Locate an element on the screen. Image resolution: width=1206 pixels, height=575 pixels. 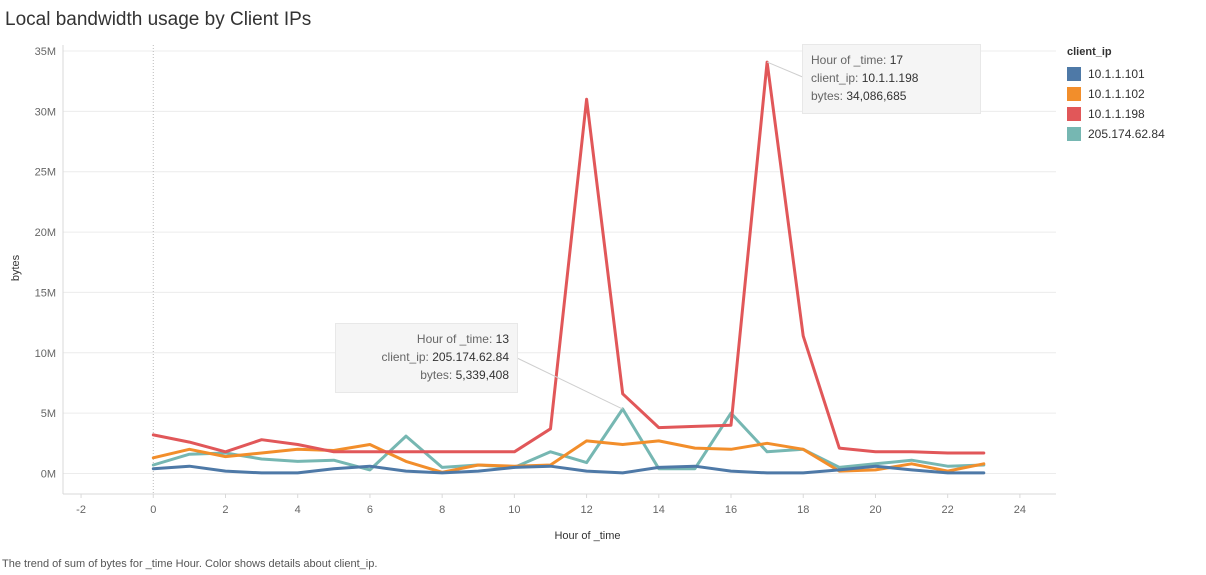
legend-label: 10.1.1.198 is located at coordinates (1116, 114).